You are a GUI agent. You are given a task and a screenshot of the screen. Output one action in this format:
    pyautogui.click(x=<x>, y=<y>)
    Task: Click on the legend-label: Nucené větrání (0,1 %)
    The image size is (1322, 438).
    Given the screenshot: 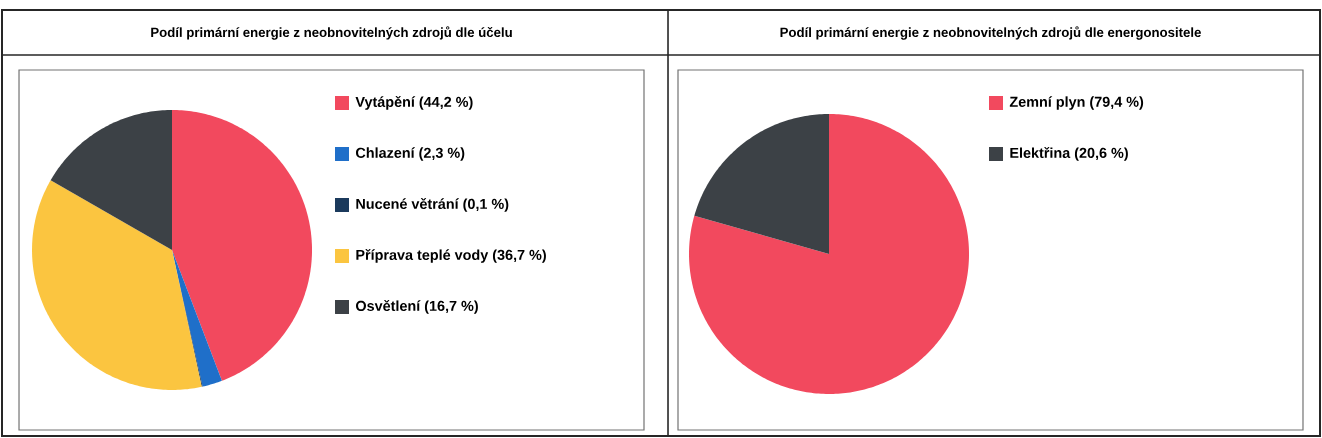 What is the action you would take?
    pyautogui.click(x=432, y=205)
    